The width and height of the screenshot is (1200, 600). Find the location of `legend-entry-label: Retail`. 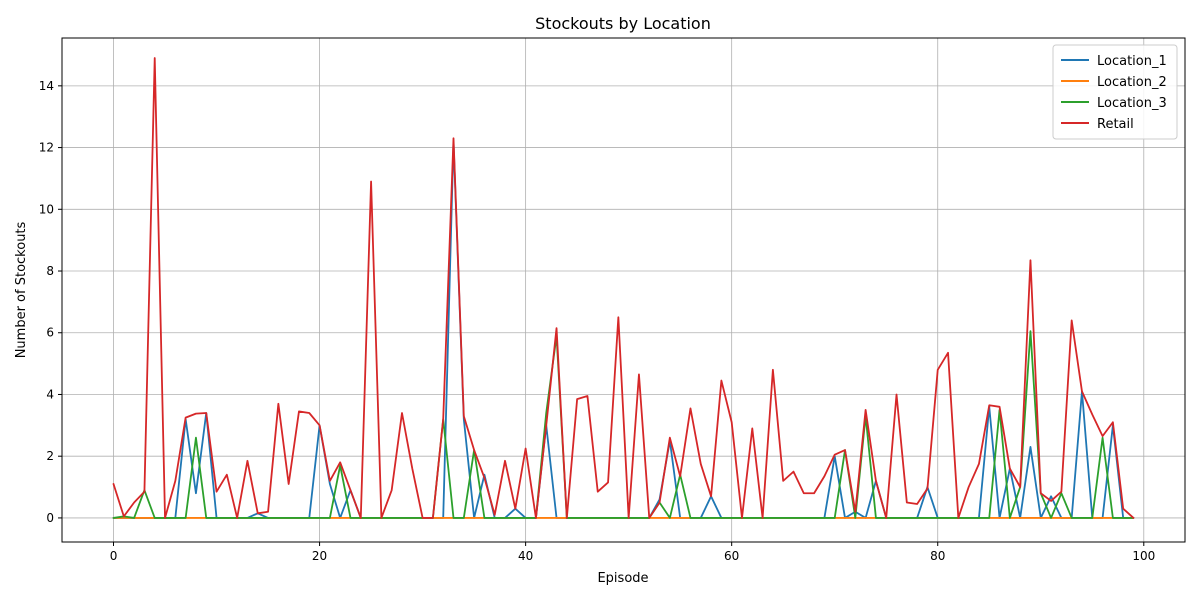

legend-entry-label: Retail is located at coordinates (1115, 124).